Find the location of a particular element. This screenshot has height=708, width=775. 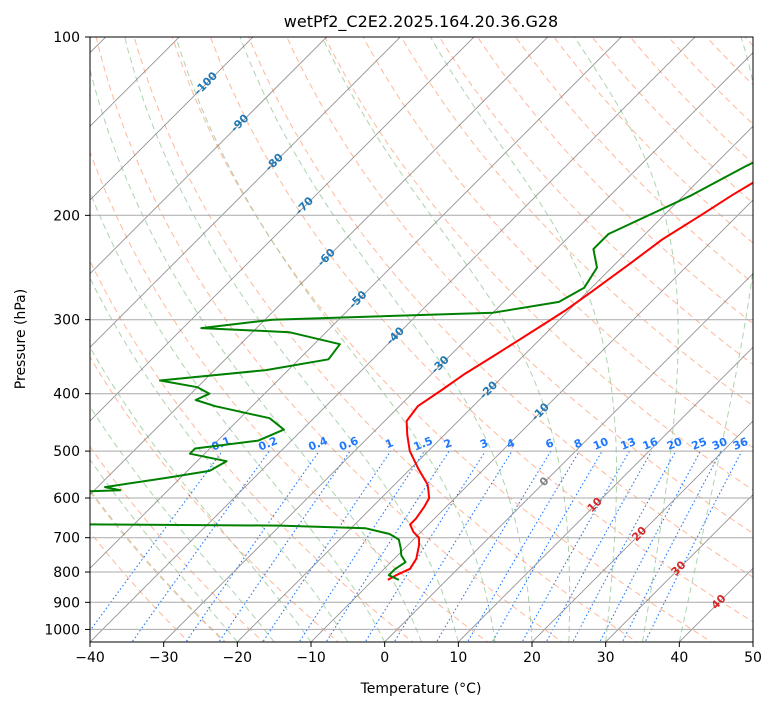

x-tick-label: 20 is located at coordinates (532, 658).